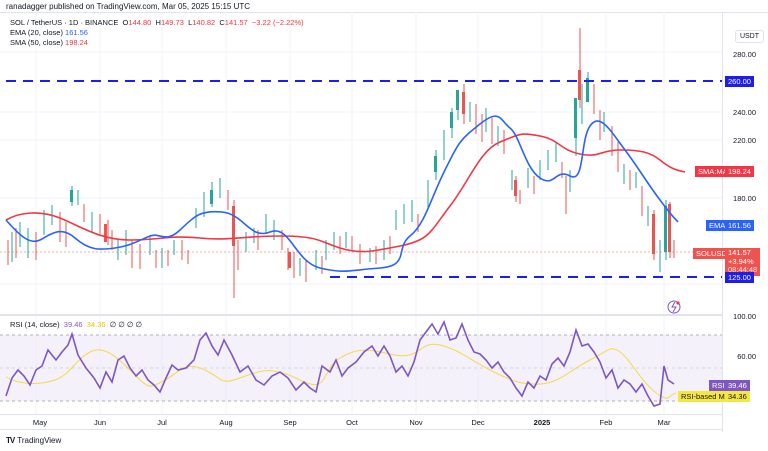 The width and height of the screenshot is (768, 451). I want to click on support-tag: 125.00, so click(739, 277).